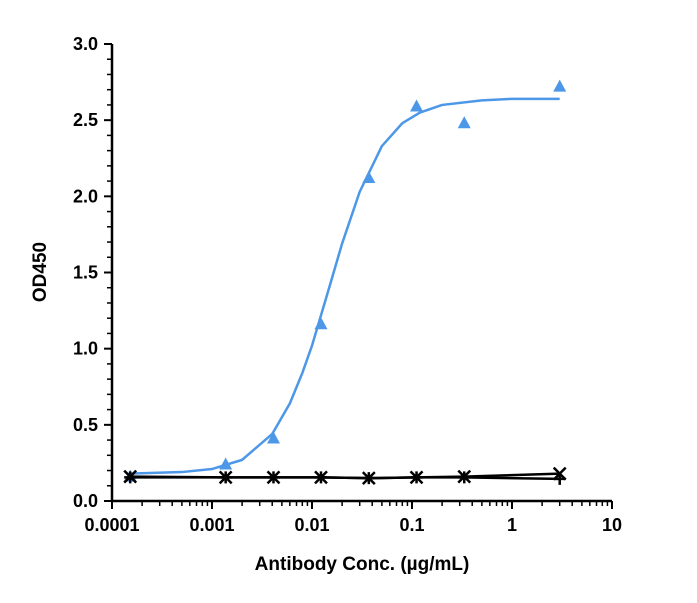 The width and height of the screenshot is (697, 603). Describe the element at coordinates (85, 501) in the screenshot. I see `y-tick-label: 0.0` at that location.